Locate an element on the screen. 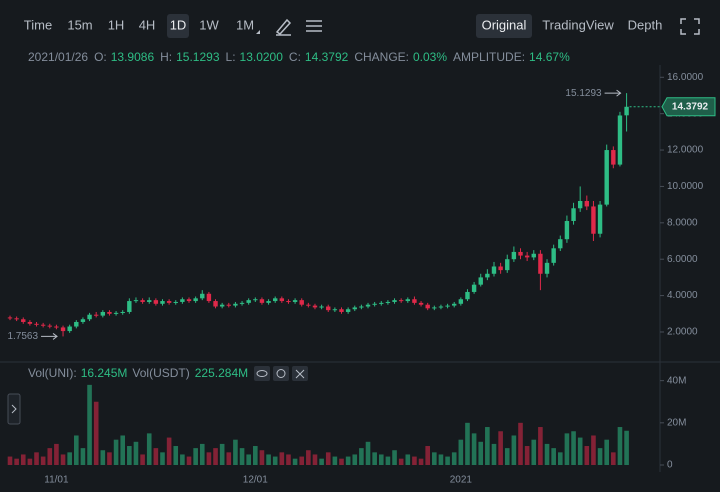 This screenshot has height=492, width=720. y-tick-label: 10.0000 is located at coordinates (685, 186).